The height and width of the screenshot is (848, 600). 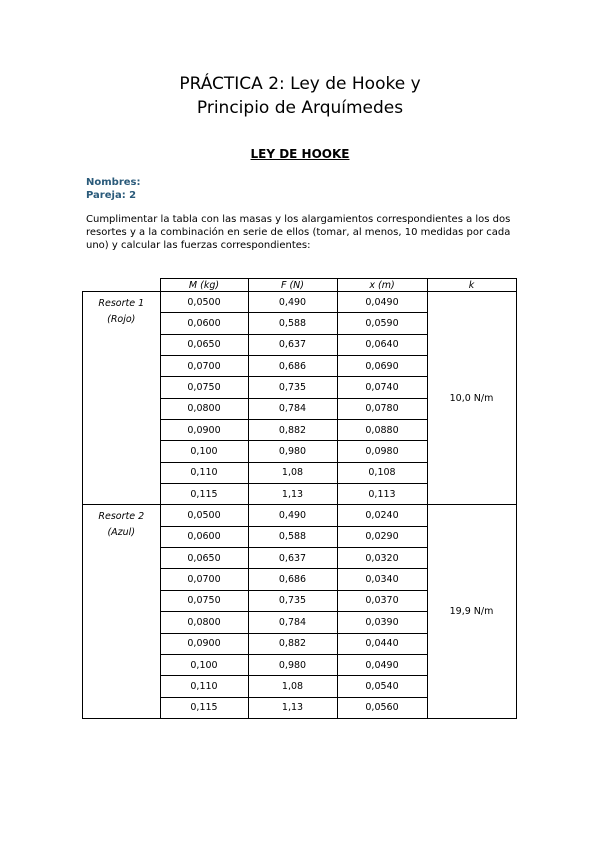 I want to click on elongation-cell: 0,0880, so click(x=382, y=430).